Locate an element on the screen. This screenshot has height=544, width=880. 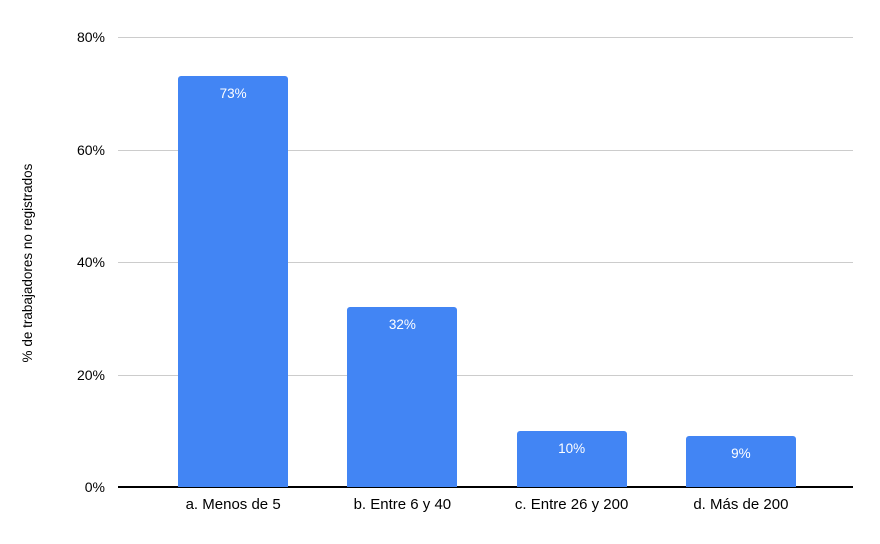
bar-value-label: 9% is located at coordinates (741, 454).